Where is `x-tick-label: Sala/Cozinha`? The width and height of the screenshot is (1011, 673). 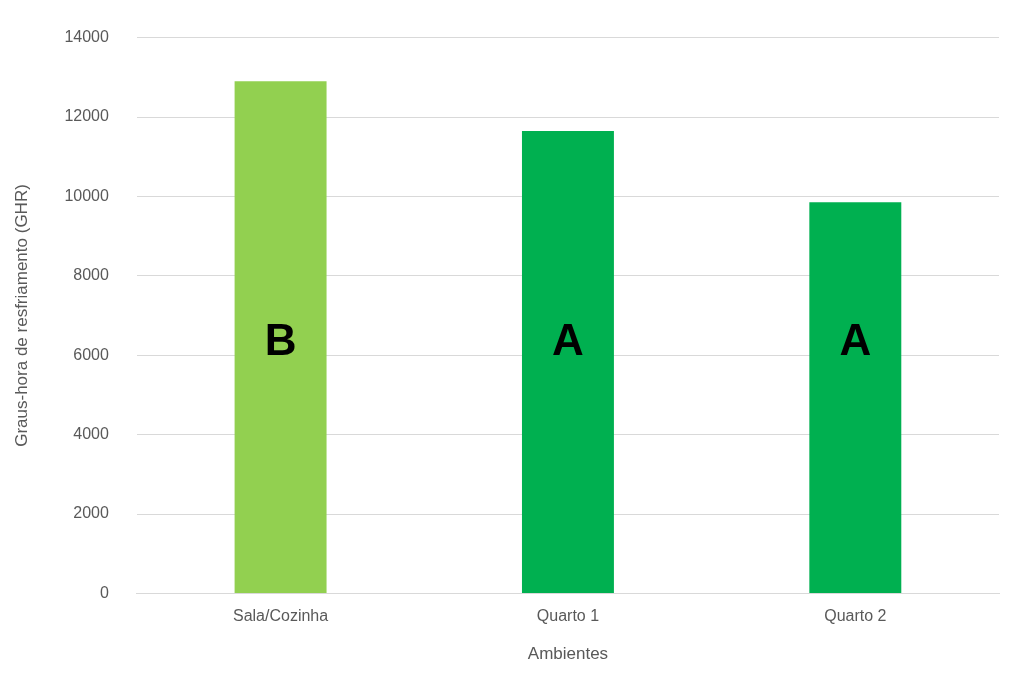
x-tick-label: Sala/Cozinha is located at coordinates (280, 616).